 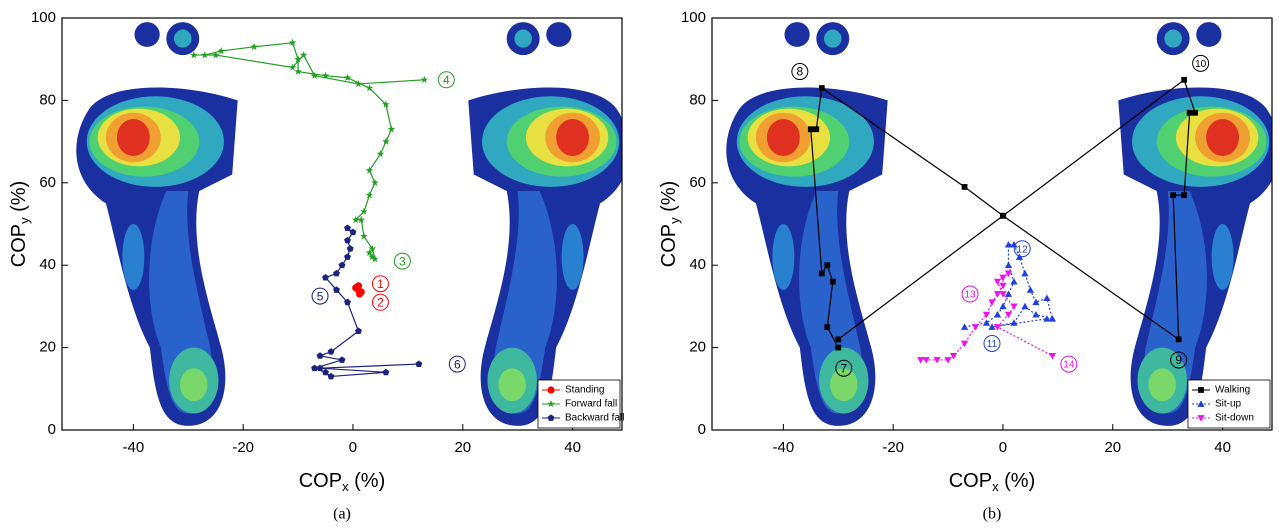 What do you see at coordinates (1009, 286) in the screenshot?
I see `series-line` at bounding box center [1009, 286].